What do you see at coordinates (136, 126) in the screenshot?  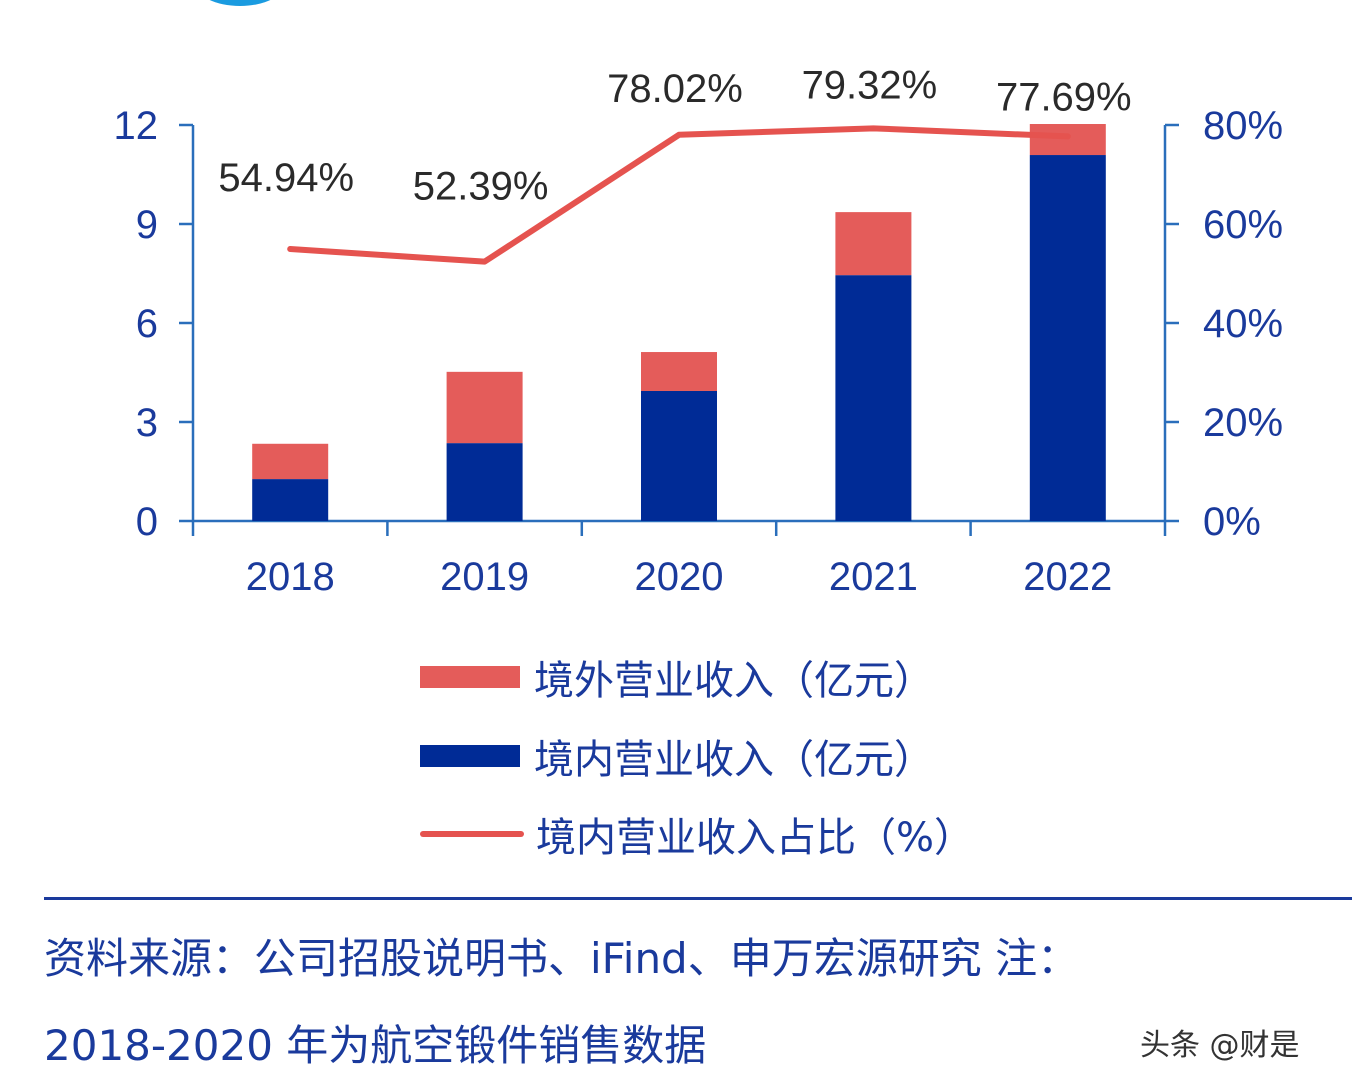 I see `left-tick-label: 12` at bounding box center [136, 126].